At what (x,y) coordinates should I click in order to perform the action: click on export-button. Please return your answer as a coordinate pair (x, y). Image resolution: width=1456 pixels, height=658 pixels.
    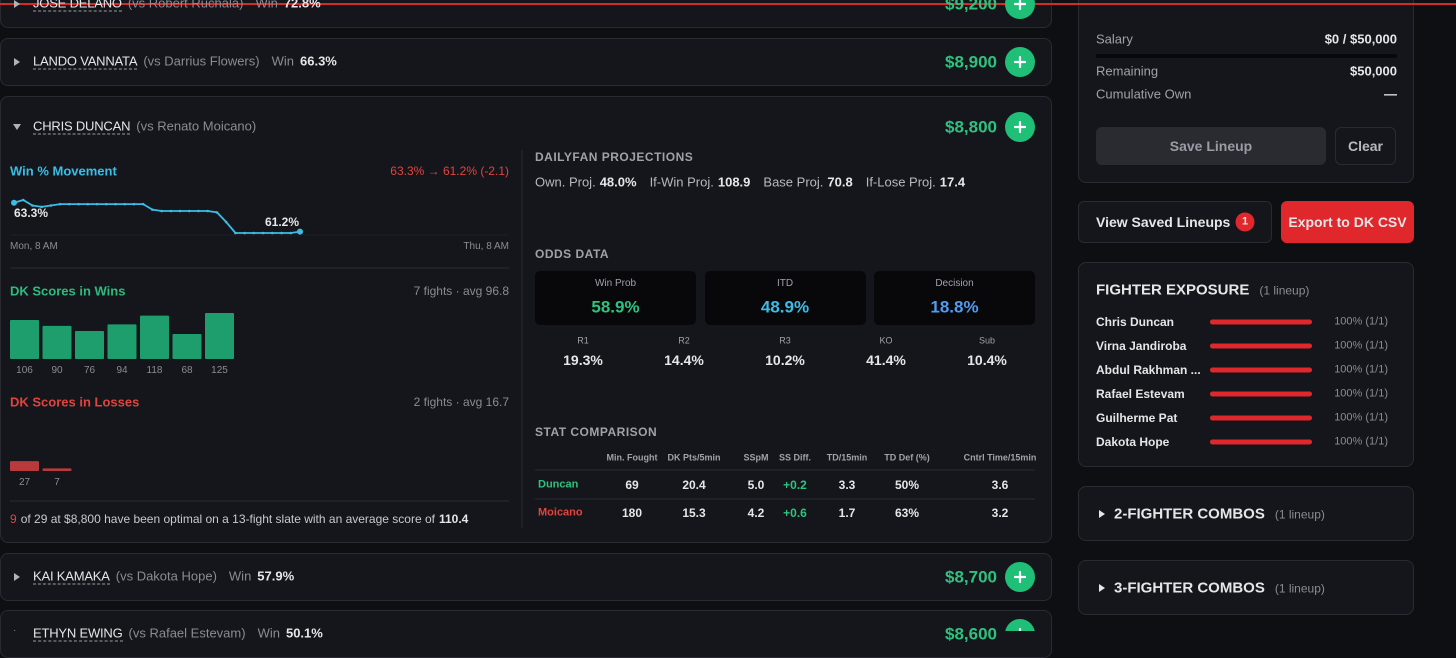
    Looking at the image, I should click on (1347, 222).